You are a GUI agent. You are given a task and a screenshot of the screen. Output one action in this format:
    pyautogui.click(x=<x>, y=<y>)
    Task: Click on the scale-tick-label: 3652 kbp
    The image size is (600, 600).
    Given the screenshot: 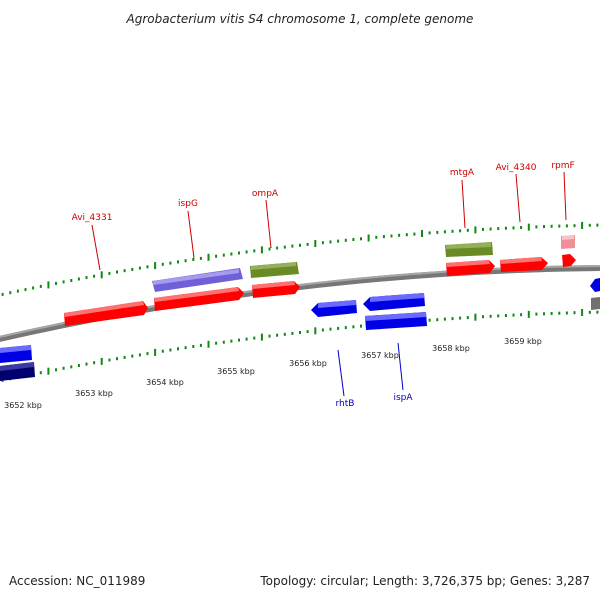 What is the action you would take?
    pyautogui.click(x=23, y=405)
    